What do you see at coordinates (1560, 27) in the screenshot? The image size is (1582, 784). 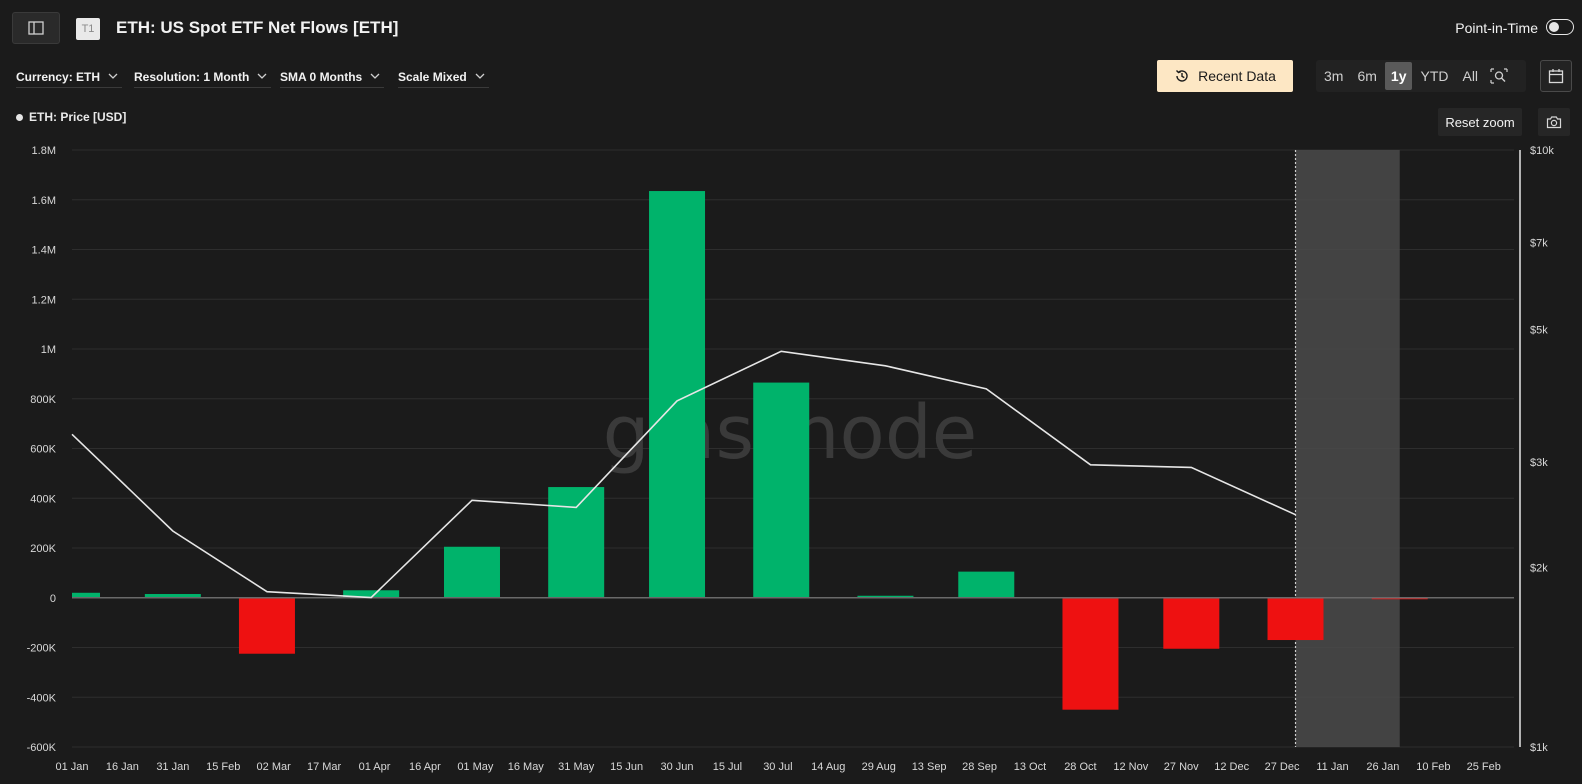 I see `point-in-time-toggle` at bounding box center [1560, 27].